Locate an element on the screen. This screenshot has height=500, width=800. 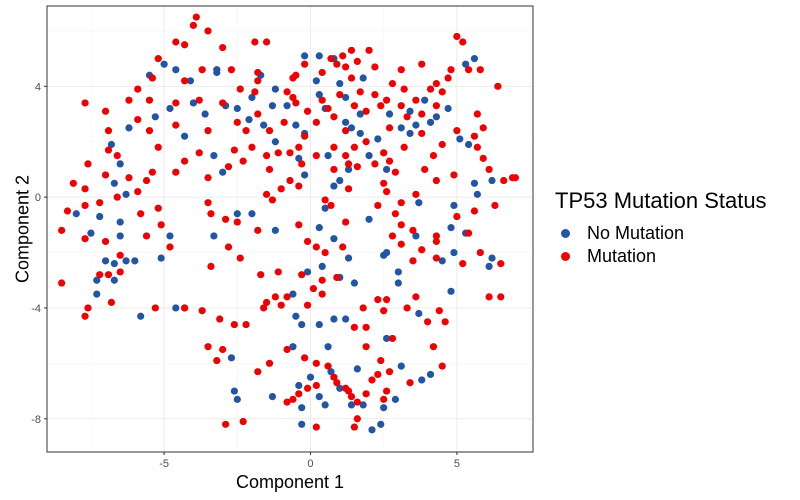
legend-item-mutation: Mutation is located at coordinates (661, 256).